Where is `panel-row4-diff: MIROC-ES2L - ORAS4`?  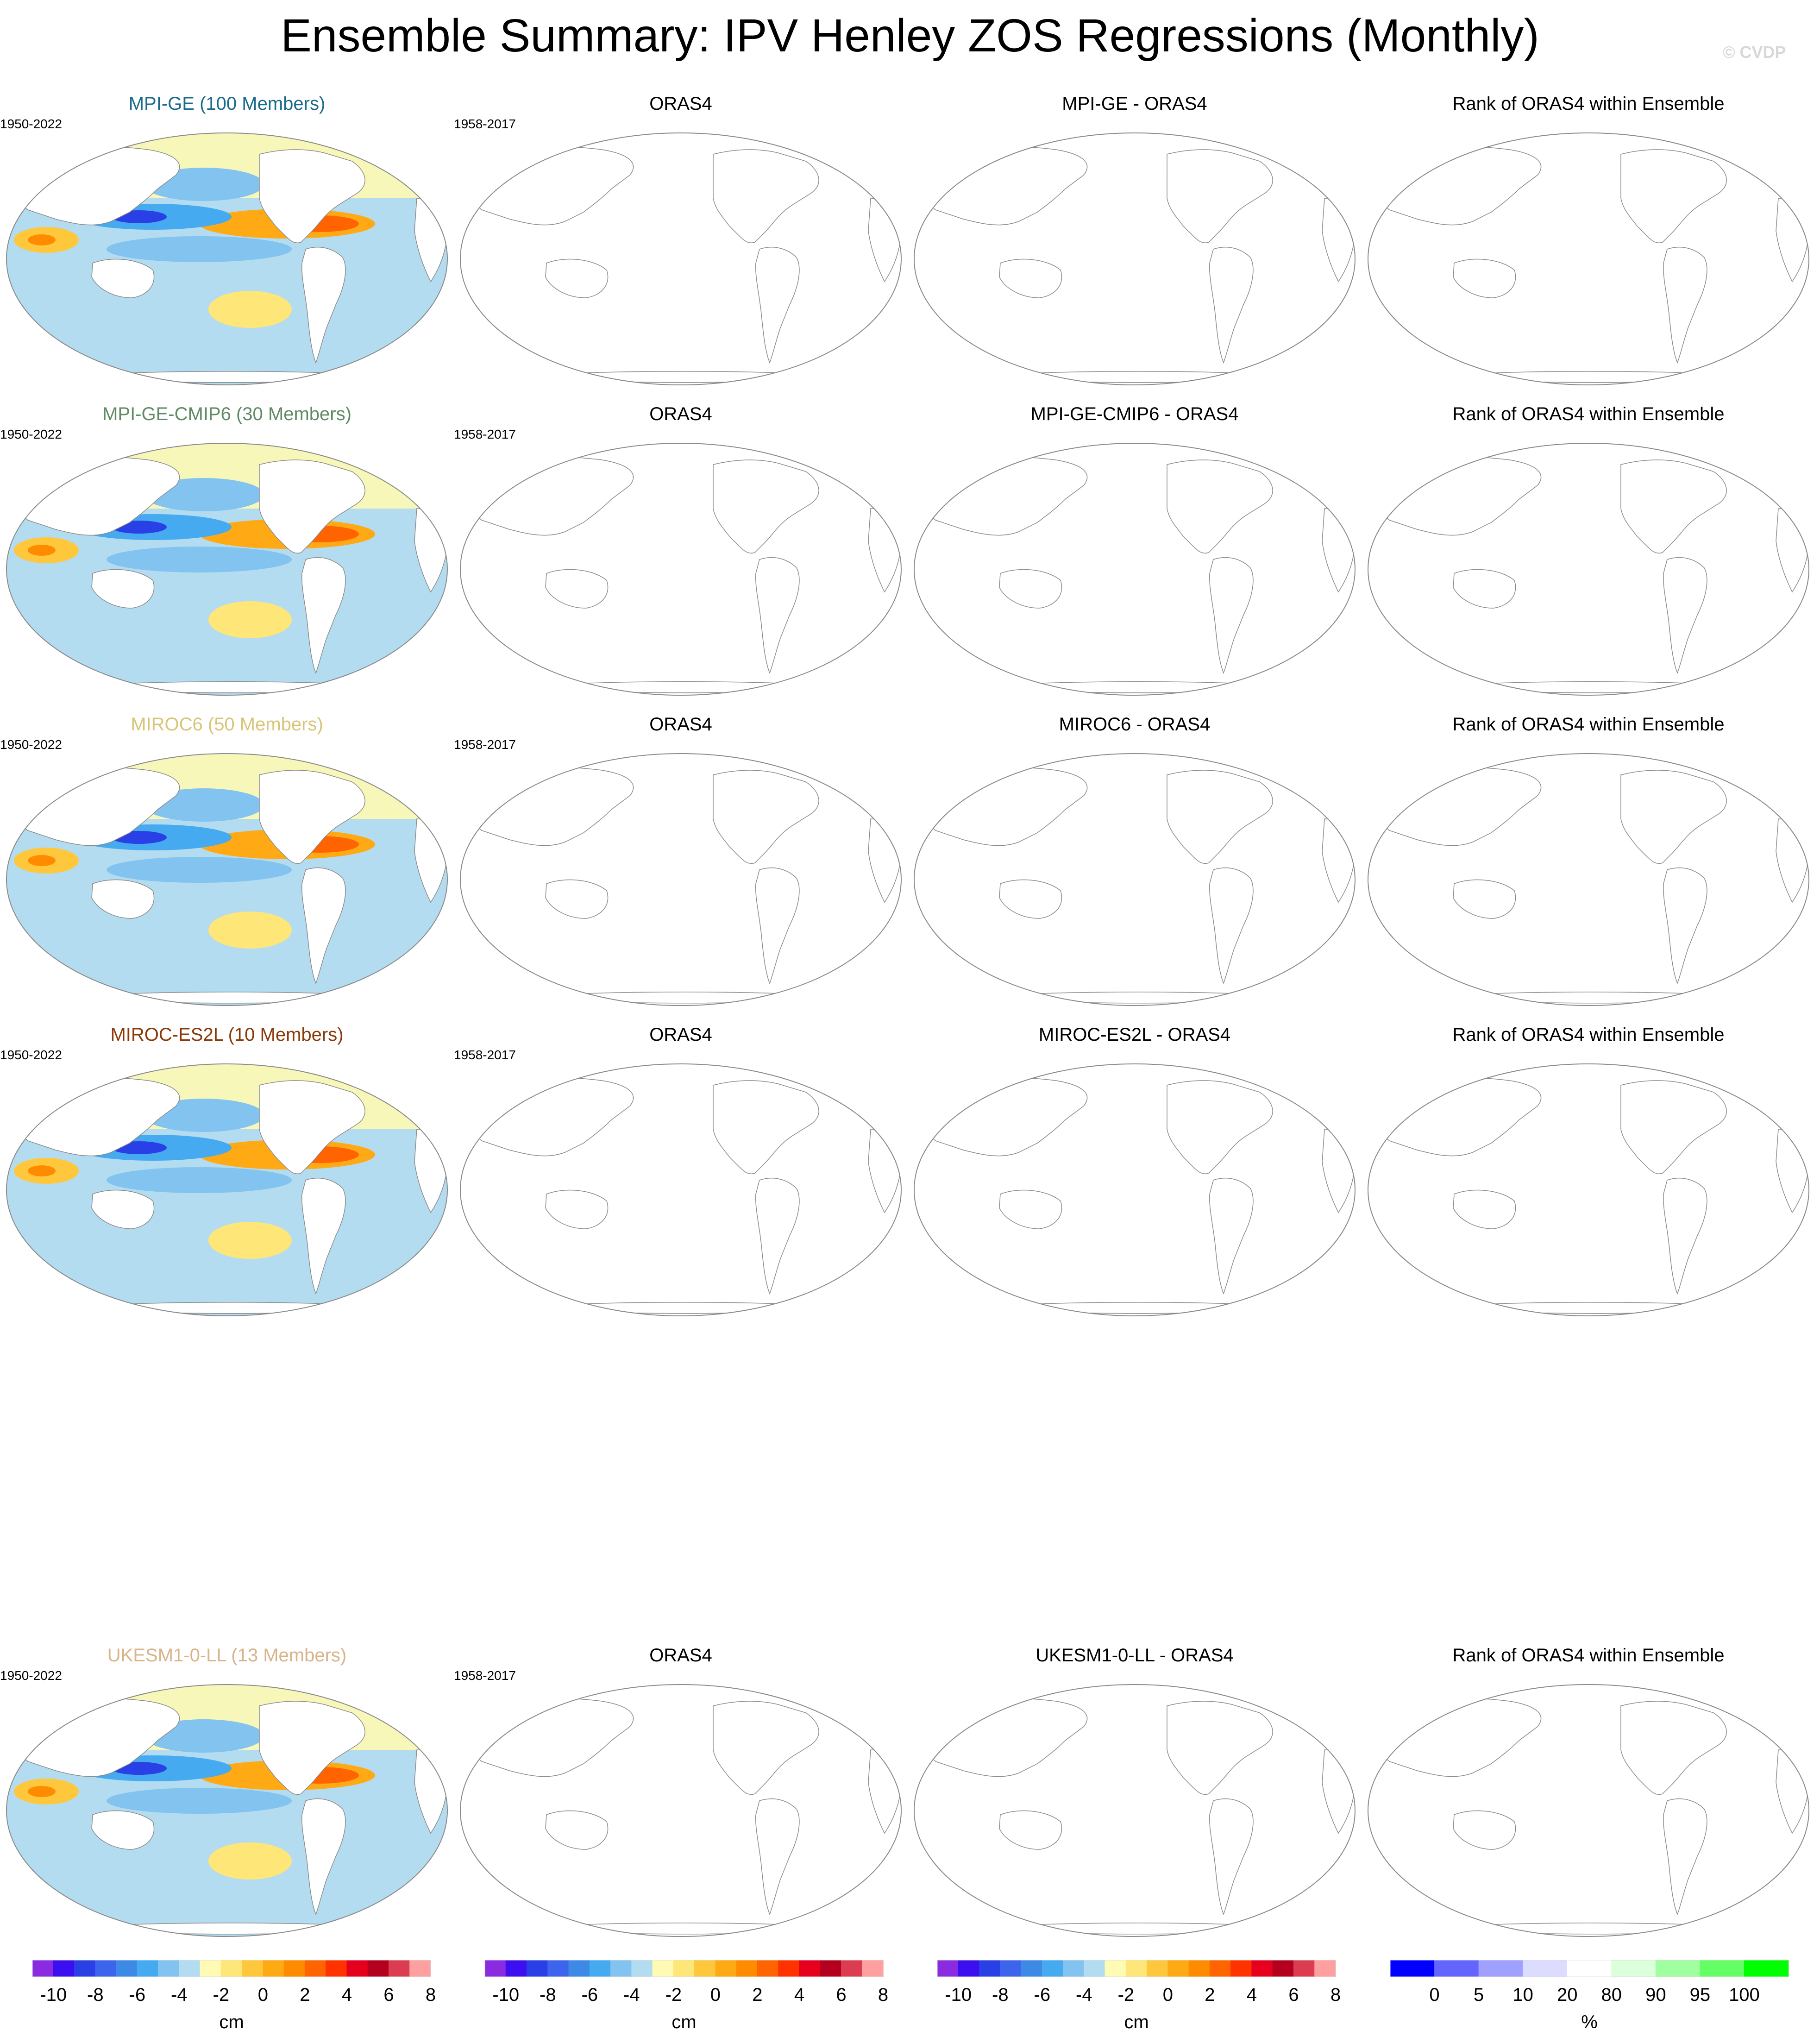
panel-row4-diff: MIROC-ES2L - ORAS4 is located at coordinates (1135, 1172).